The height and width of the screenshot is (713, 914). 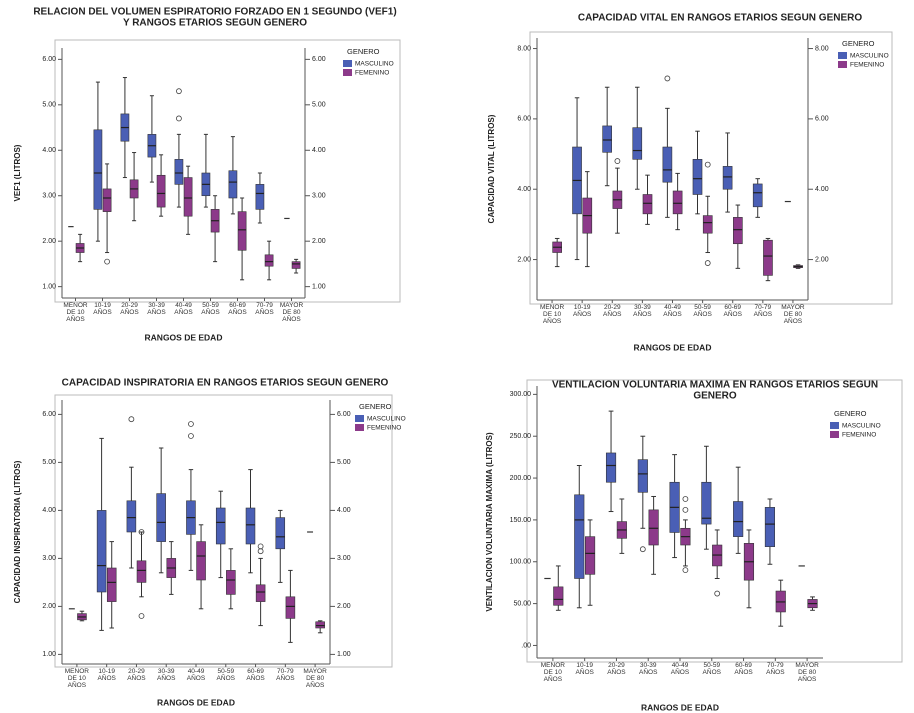 What do you see at coordinates (522, 603) in the screenshot?
I see `y-tick-label: 50.00` at bounding box center [522, 603].